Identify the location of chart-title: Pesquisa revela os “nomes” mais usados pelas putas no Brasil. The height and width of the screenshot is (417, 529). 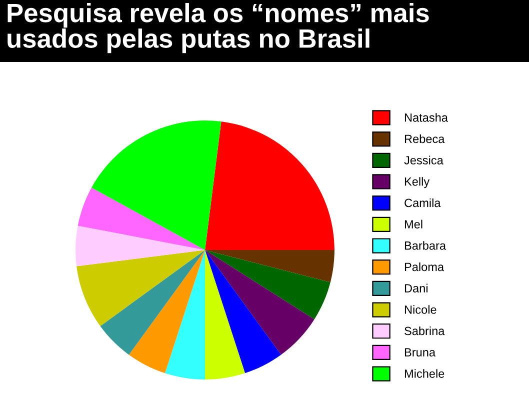
(218, 28).